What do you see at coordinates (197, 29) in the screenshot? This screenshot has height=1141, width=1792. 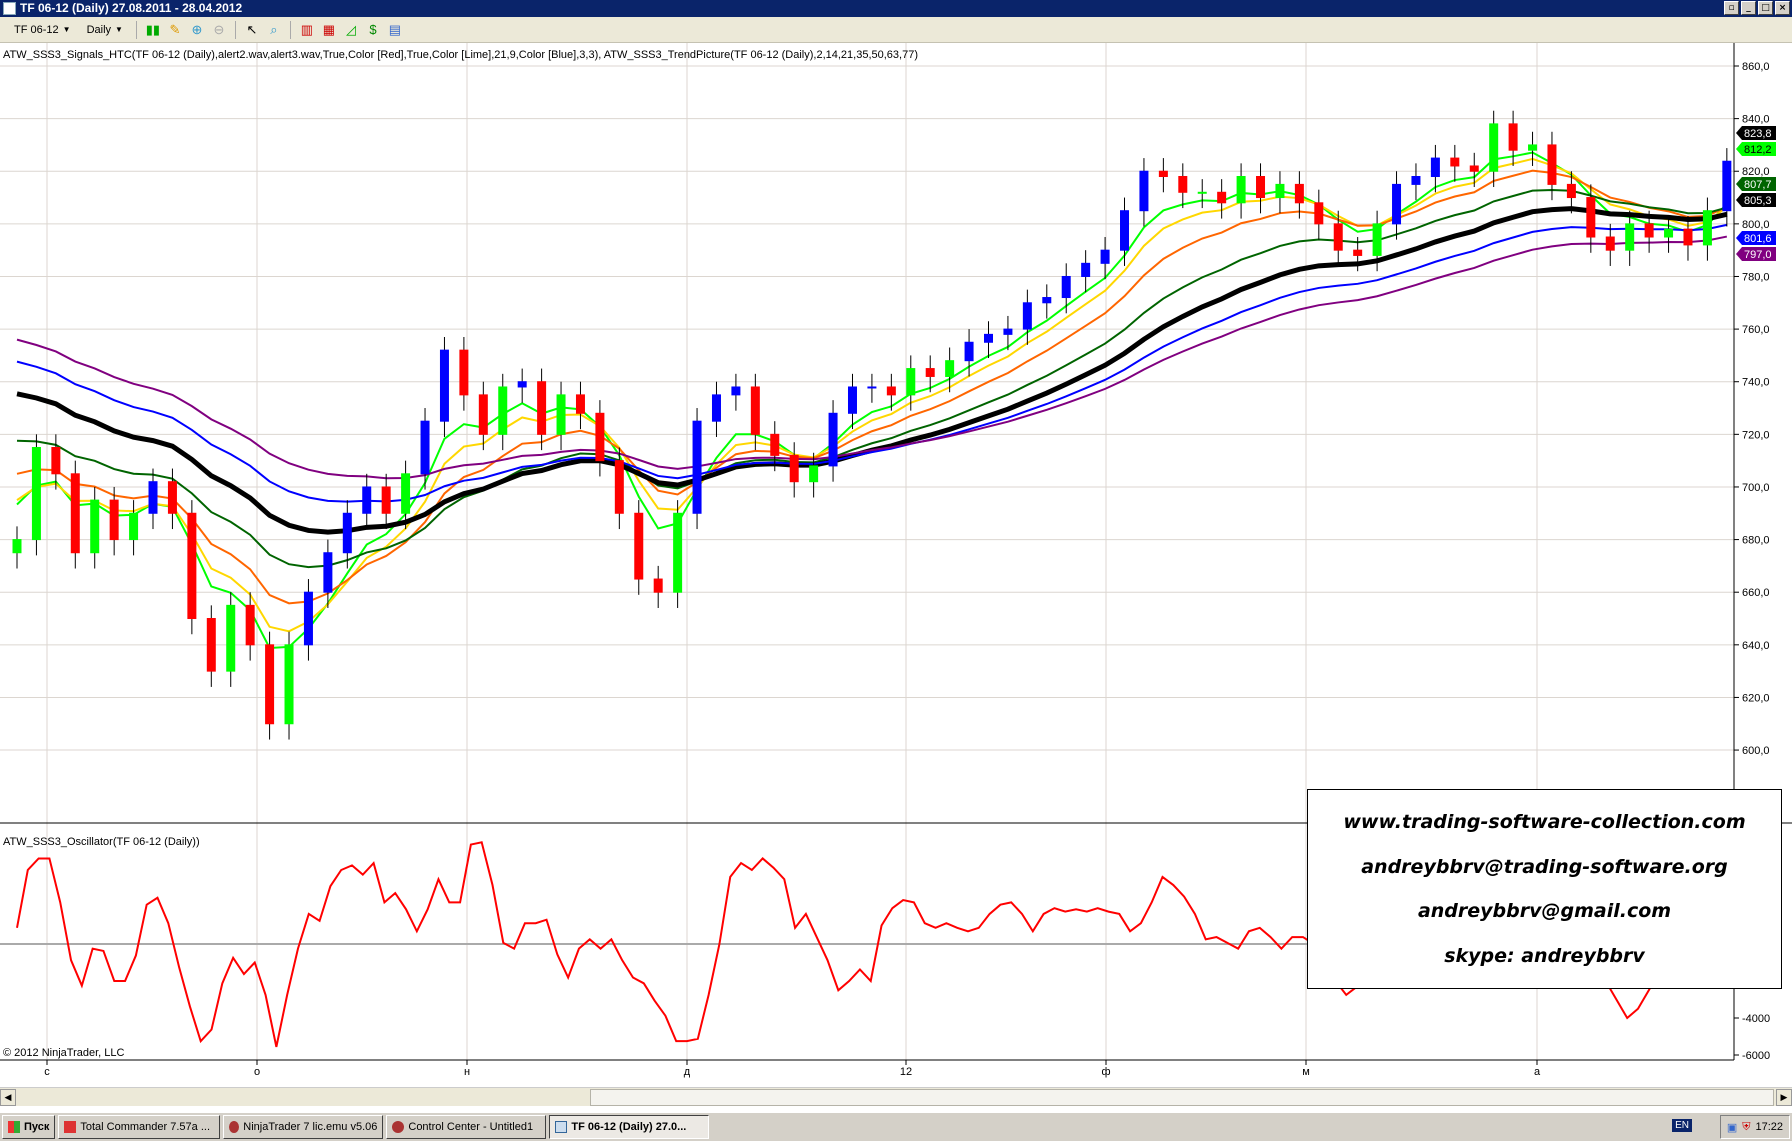 I see `zoom-in-icon: ⊕` at bounding box center [197, 29].